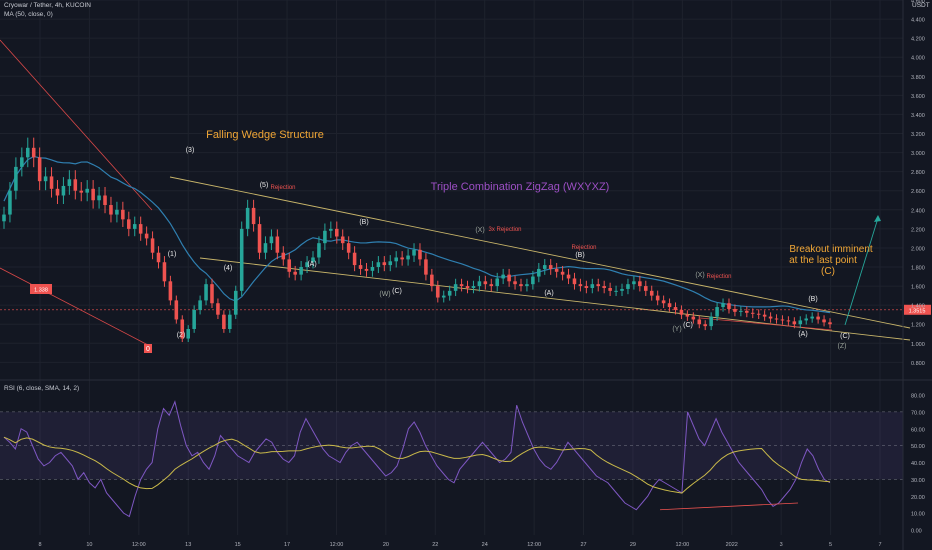 The height and width of the screenshot is (550, 932). Describe the element at coordinates (918, 135) in the screenshot. I see `price-tick-label: 3.200` at that location.